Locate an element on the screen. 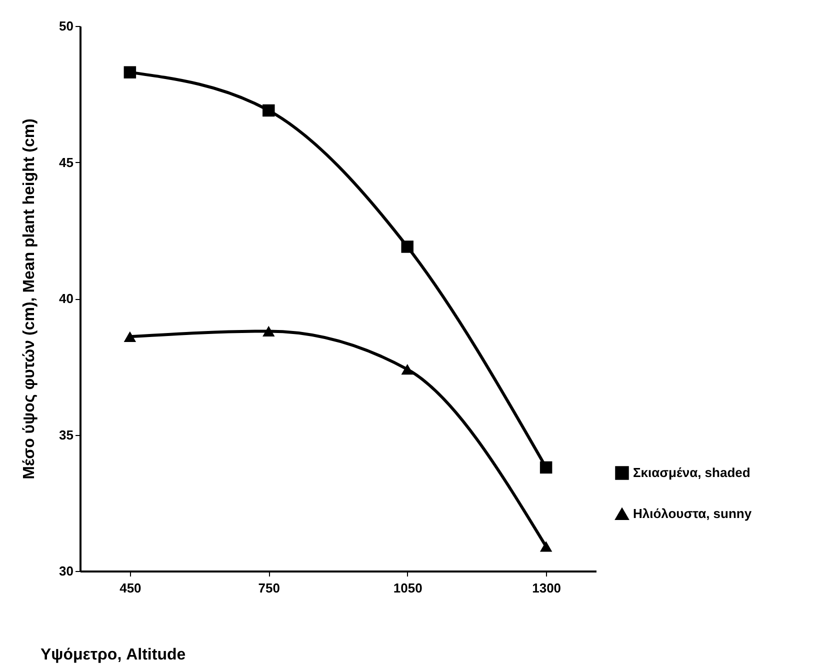  y-tick-label: 50 is located at coordinates (66, 26).